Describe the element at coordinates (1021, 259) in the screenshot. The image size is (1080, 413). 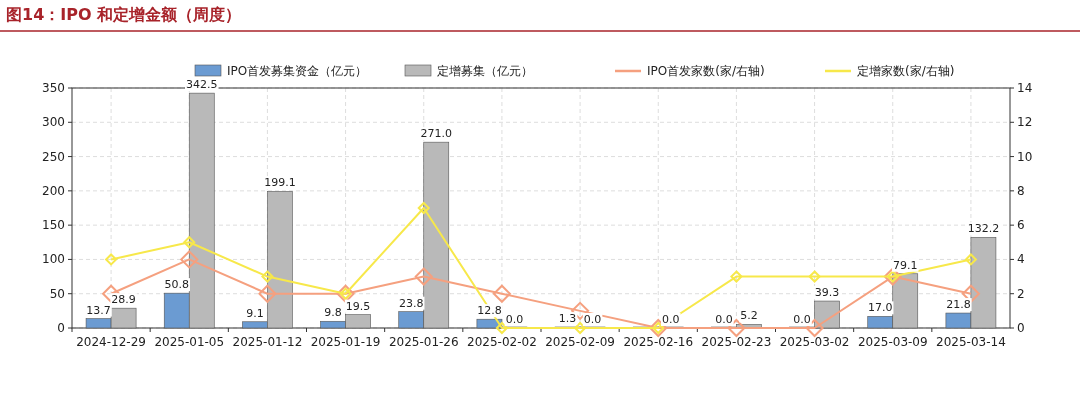
I see `y2-tick-label: 4` at that location.